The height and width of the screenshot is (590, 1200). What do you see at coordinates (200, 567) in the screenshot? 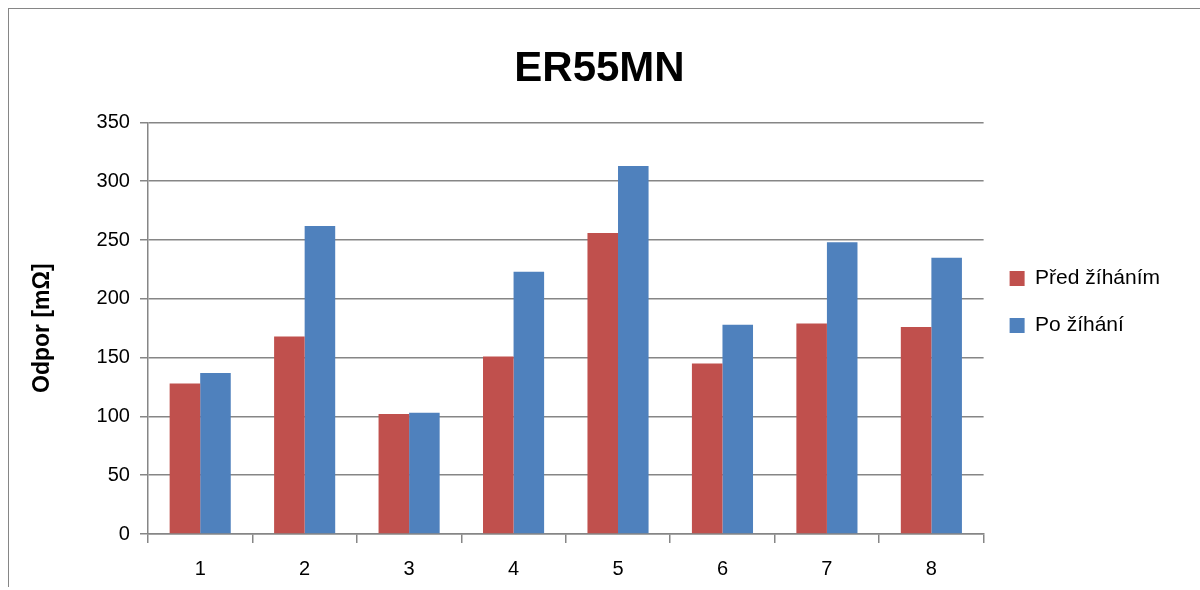
I see `x-tick-label: 1` at bounding box center [200, 567].